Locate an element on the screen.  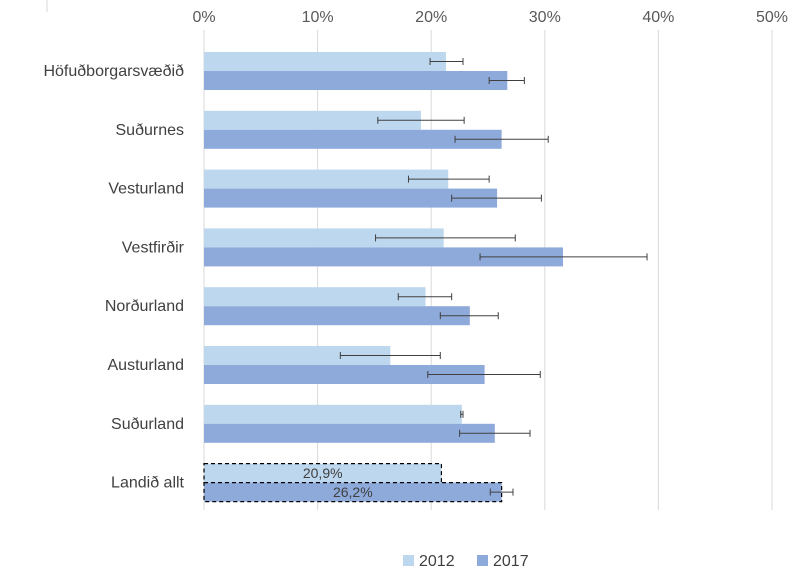
data-labels: 20,9% 26,2% is located at coordinates (338, 482).